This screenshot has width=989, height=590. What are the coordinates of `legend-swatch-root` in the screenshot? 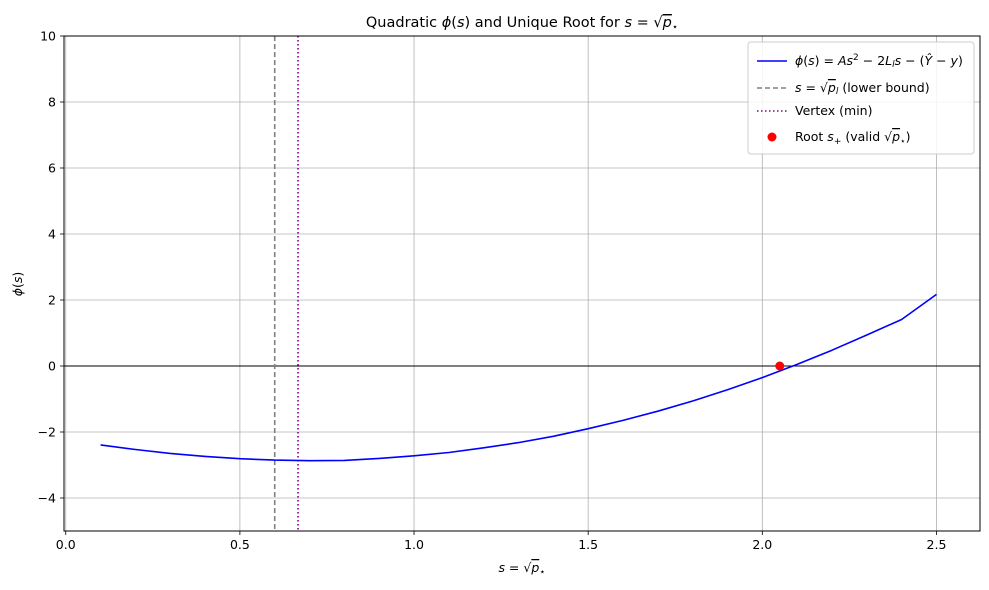 It's located at (772, 137).